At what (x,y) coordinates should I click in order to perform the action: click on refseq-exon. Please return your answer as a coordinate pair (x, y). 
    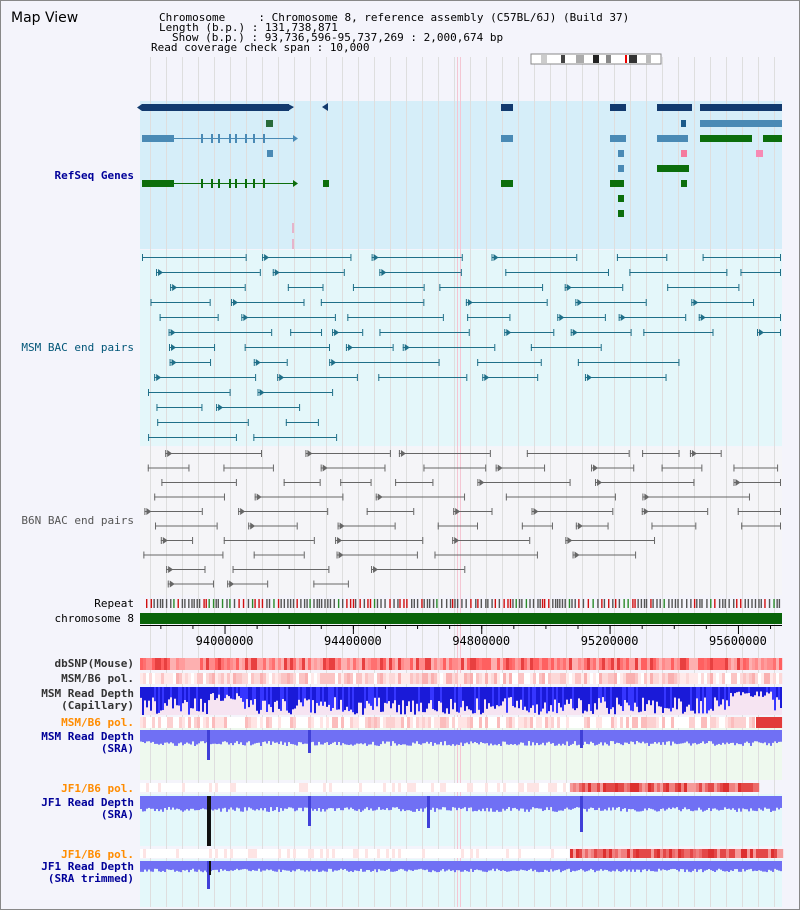
    Looking at the image, I should click on (774, 123).